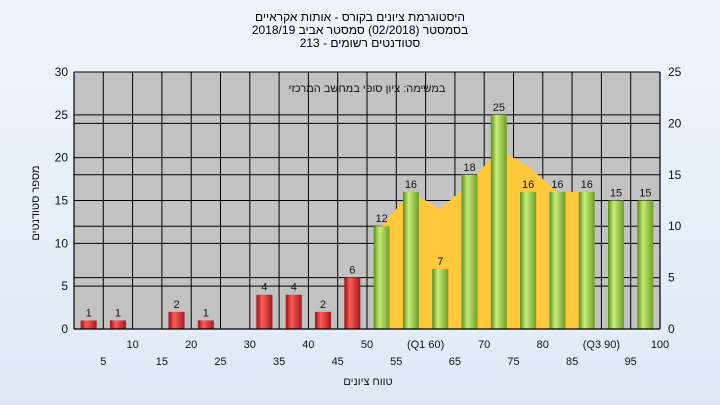 Image resolution: width=720 pixels, height=405 pixels. What do you see at coordinates (103, 362) in the screenshot?
I see `x-tick-label: 5` at bounding box center [103, 362].